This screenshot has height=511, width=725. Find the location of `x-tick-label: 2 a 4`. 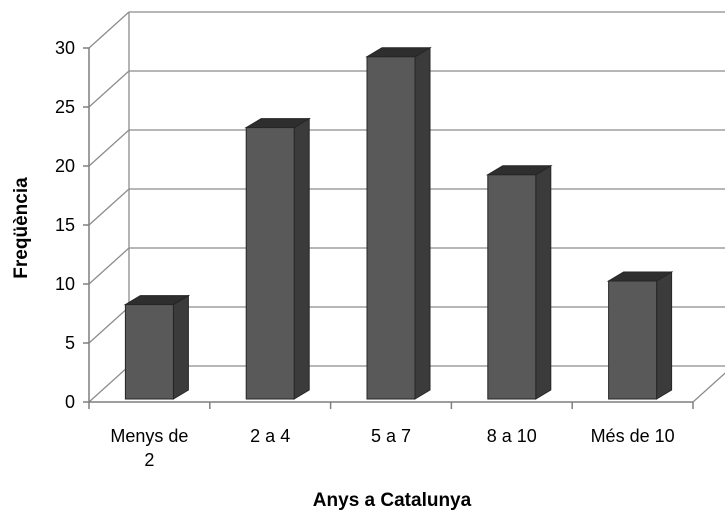

x-tick-label: 2 a 4 is located at coordinates (270, 436).